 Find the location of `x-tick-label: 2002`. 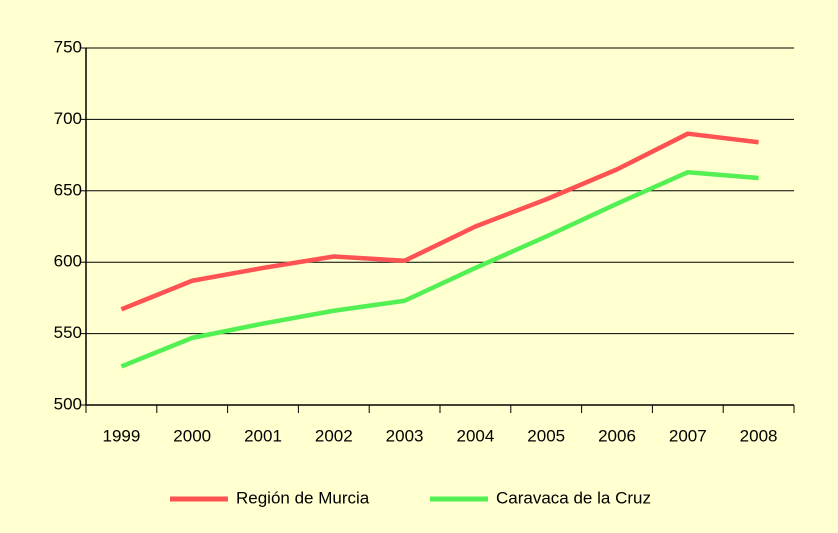

x-tick-label: 2002 is located at coordinates (334, 435).